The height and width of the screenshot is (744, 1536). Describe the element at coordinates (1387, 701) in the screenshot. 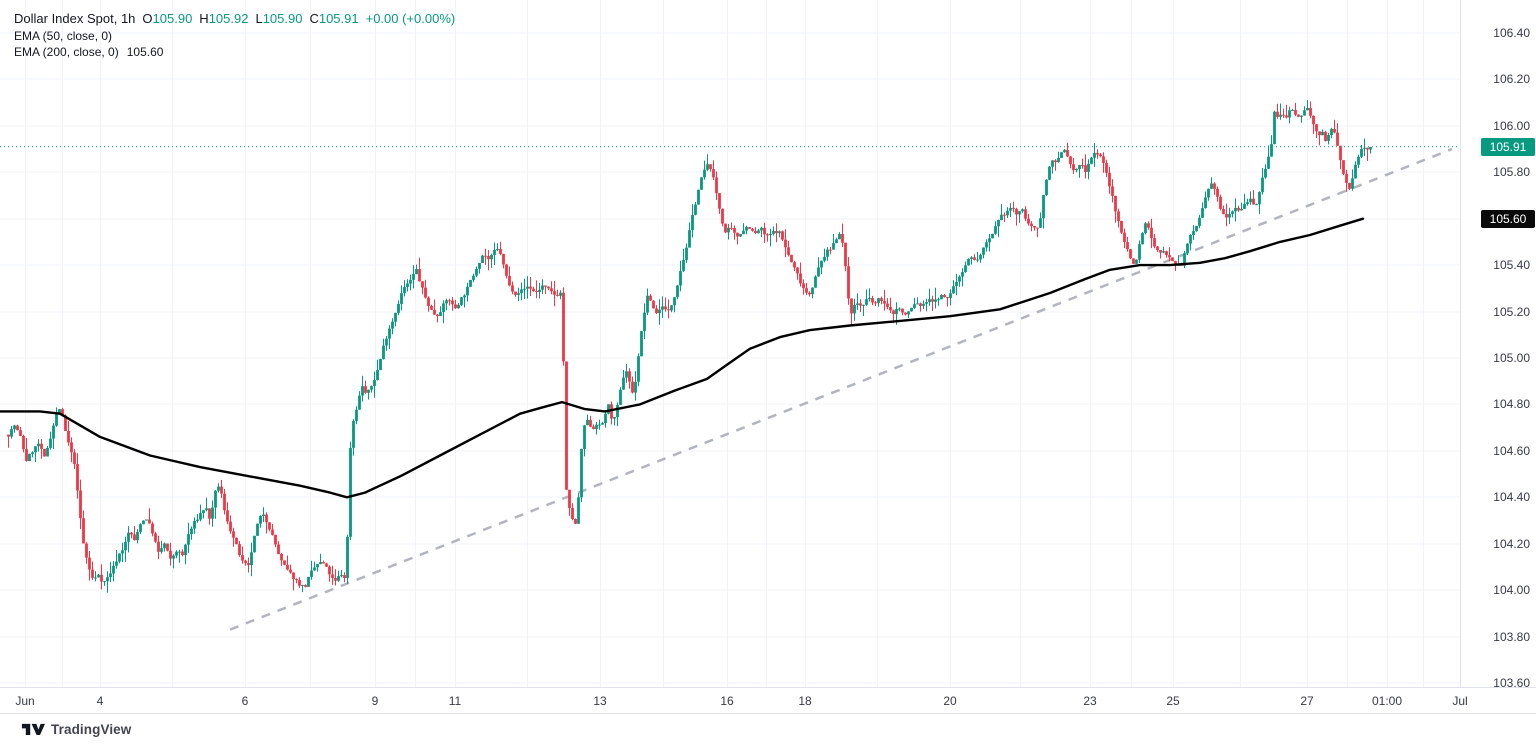

I see `time-axis-label: 01:00` at that location.